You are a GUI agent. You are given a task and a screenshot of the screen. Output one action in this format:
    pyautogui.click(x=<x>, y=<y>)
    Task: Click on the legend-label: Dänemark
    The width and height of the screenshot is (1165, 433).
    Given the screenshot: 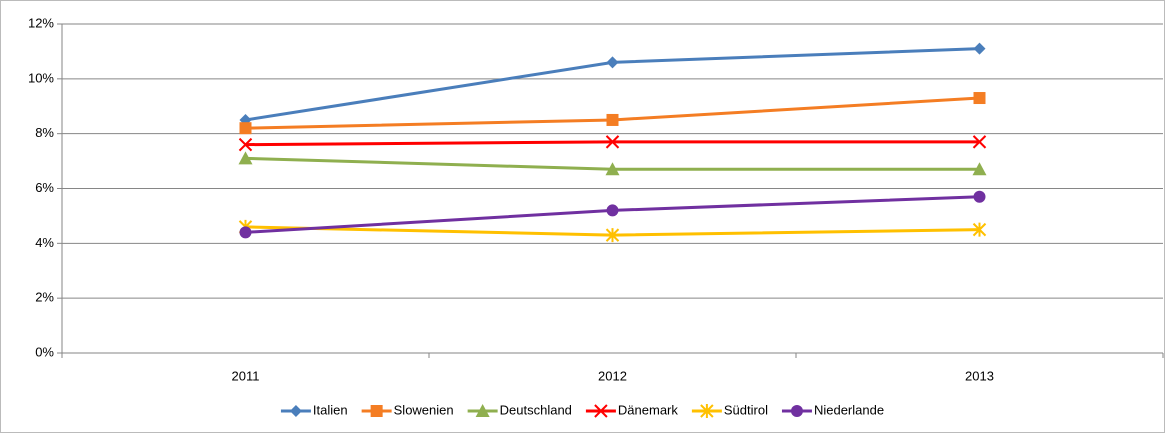 What is the action you would take?
    pyautogui.click(x=648, y=409)
    